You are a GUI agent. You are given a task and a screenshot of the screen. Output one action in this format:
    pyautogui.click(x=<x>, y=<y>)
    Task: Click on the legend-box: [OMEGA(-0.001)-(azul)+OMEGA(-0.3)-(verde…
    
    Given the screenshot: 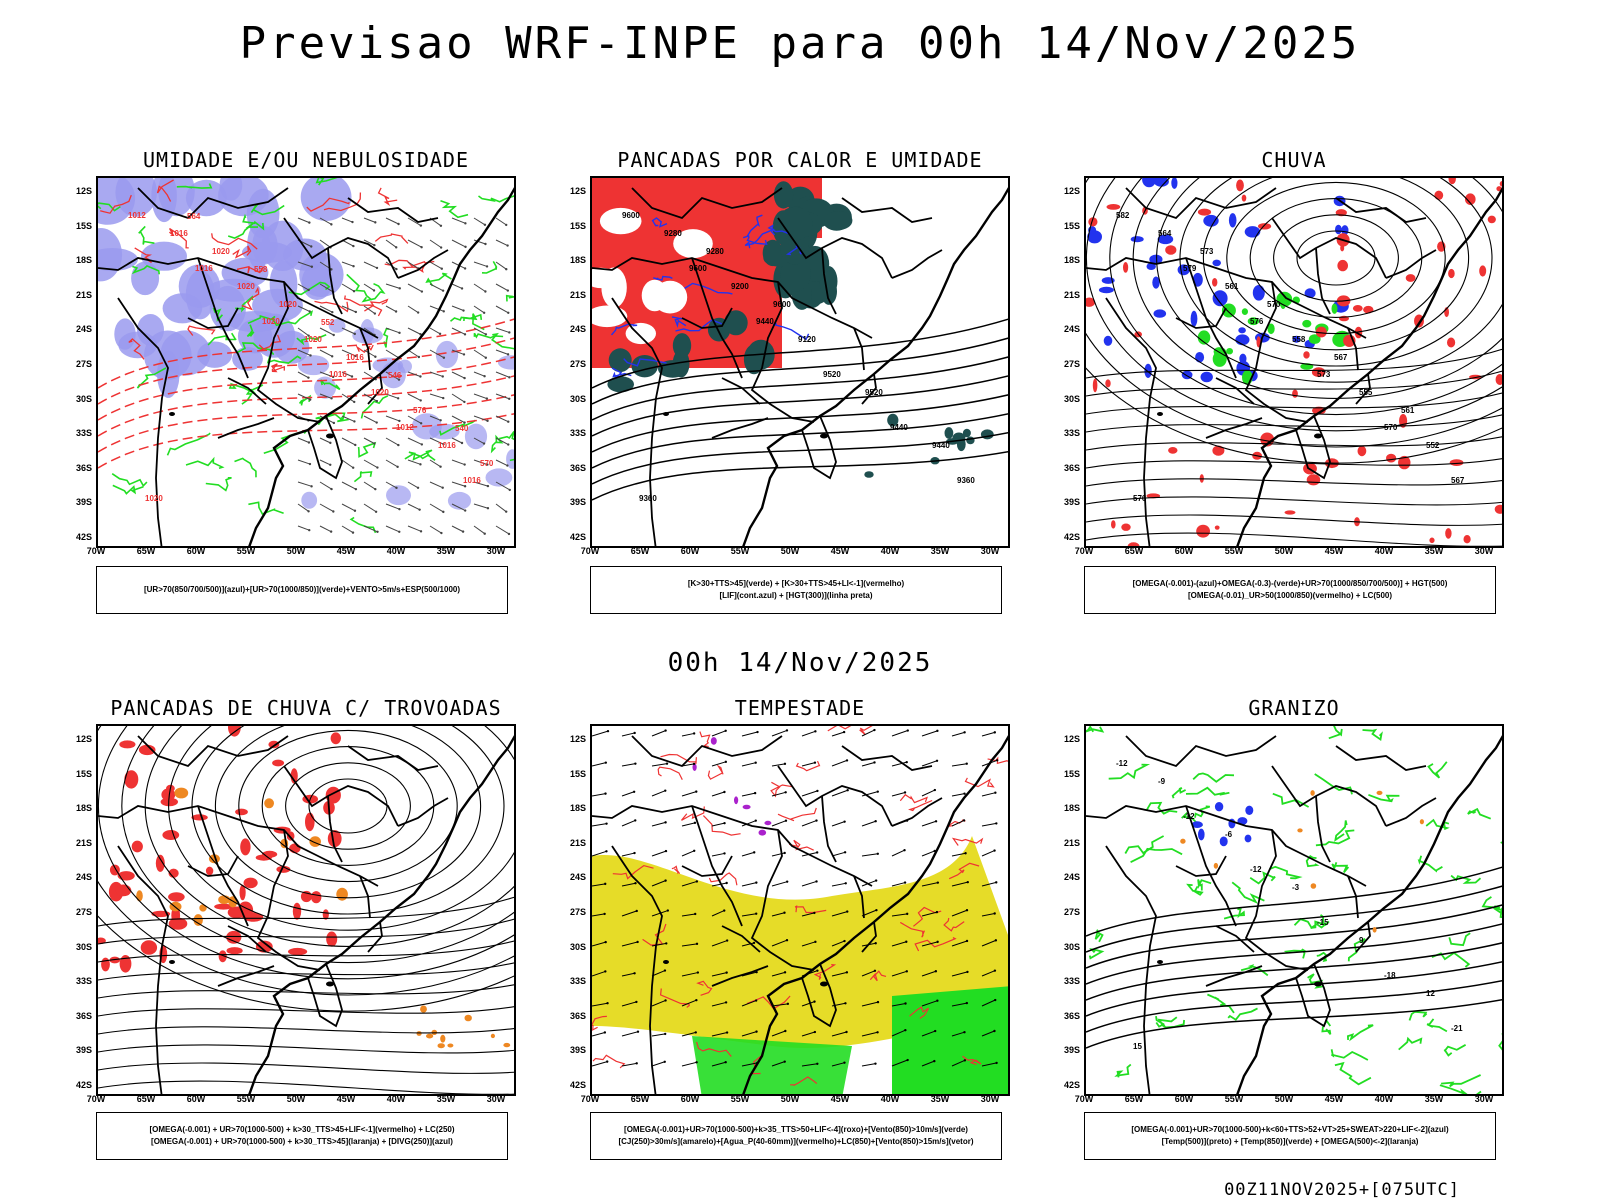 What is the action you would take?
    pyautogui.click(x=1290, y=590)
    